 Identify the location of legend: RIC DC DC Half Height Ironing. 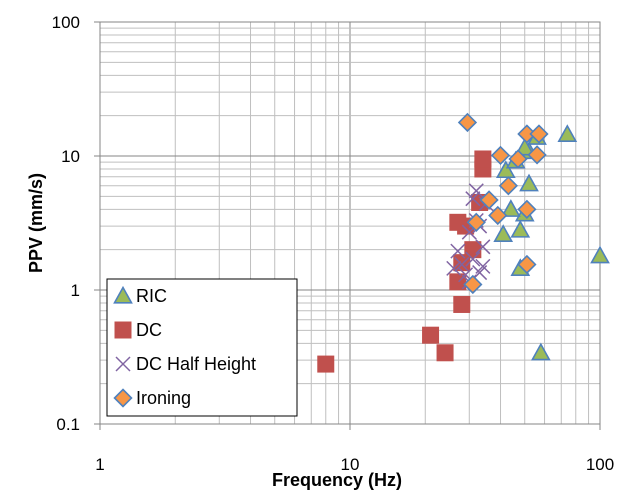
(202, 347).